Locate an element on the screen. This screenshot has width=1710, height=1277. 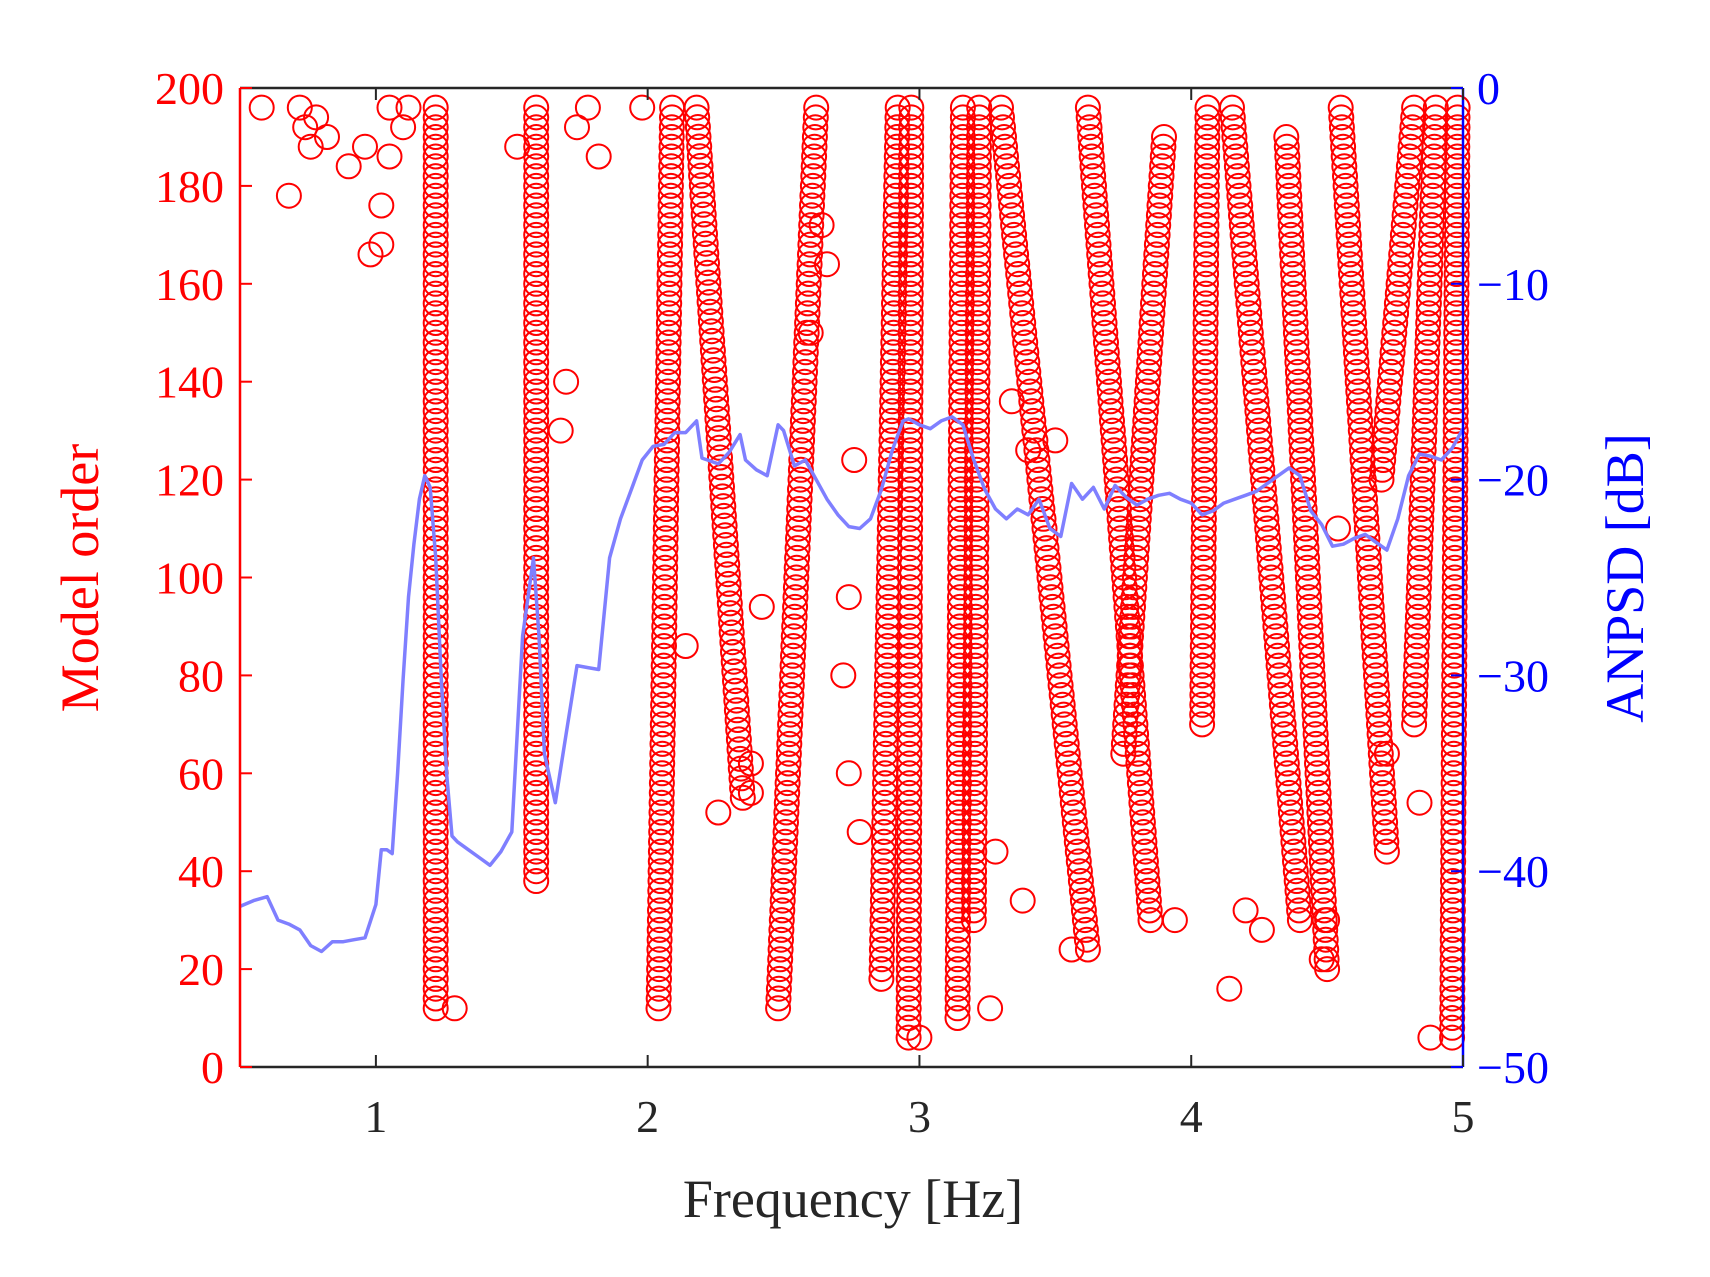
y-tick-label: 160 is located at coordinates (189, 284).